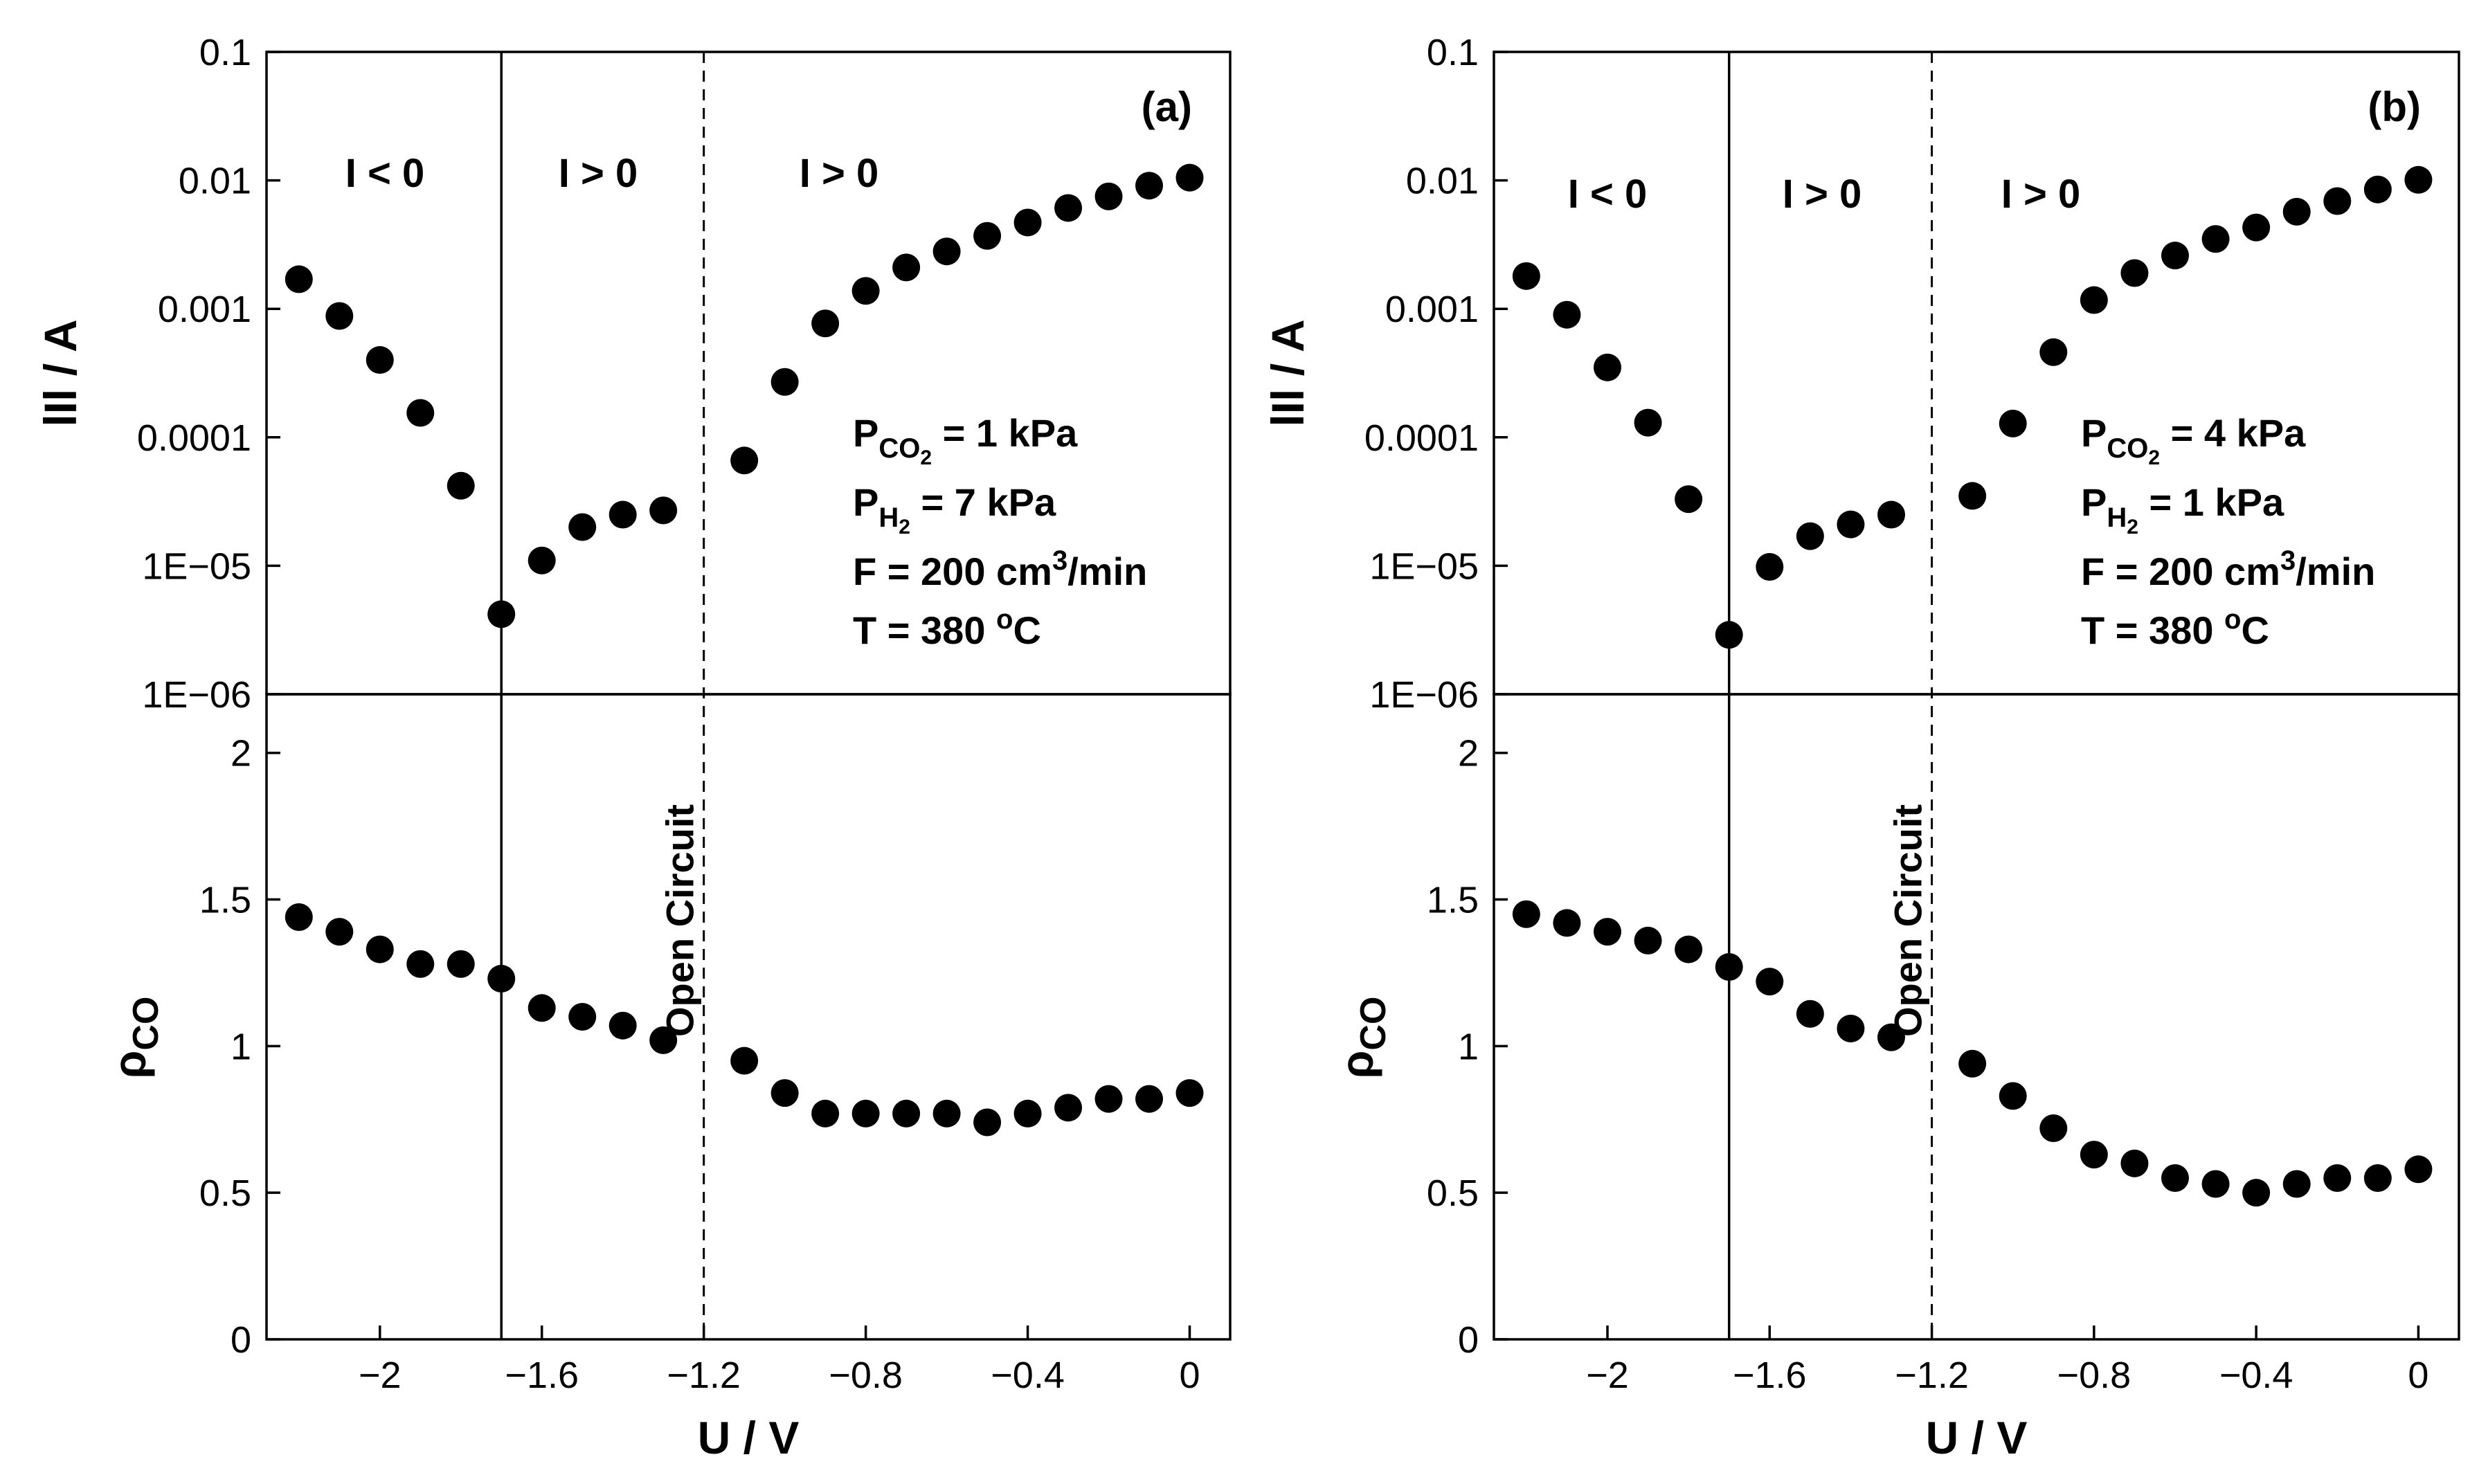 The width and height of the screenshot is (2470, 1484). I want to click on y-tick-label-bottom: 1, so click(1468, 1046).